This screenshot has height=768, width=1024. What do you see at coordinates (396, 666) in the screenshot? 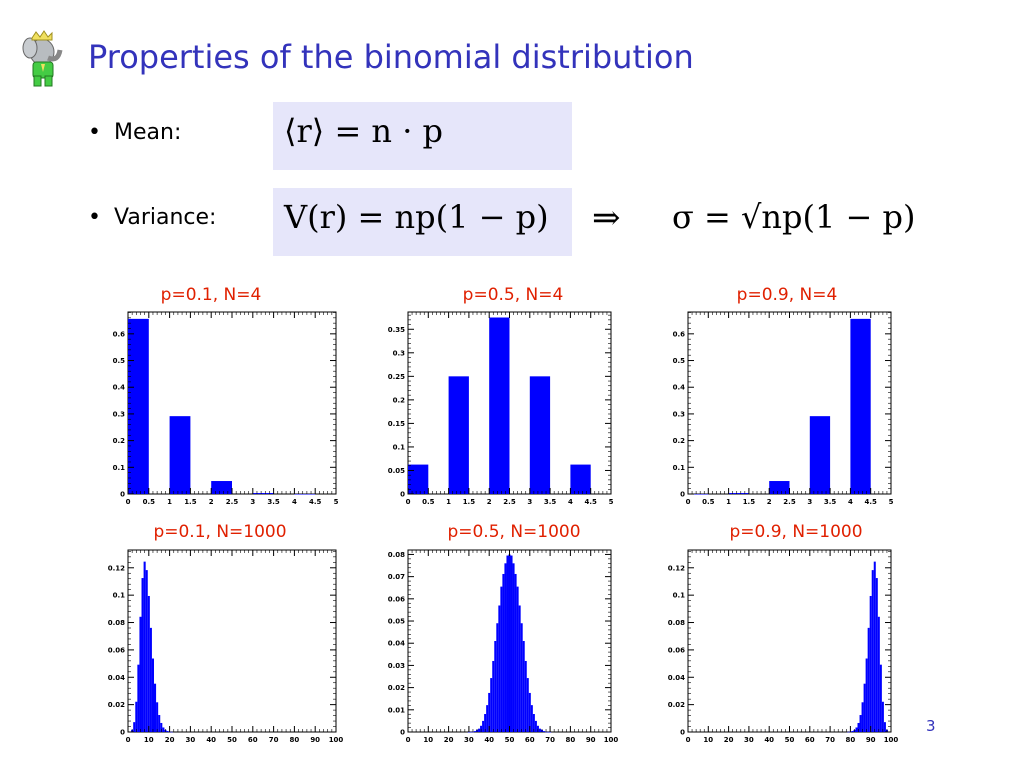
I see `y-tick-label: 0.03` at bounding box center [396, 666].